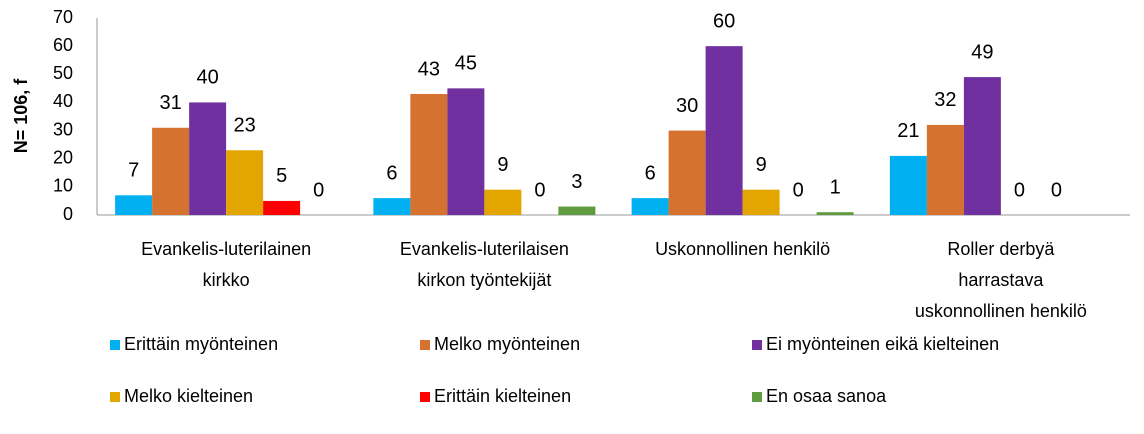  What do you see at coordinates (63, 101) in the screenshot?
I see `y-tick-label: 40` at bounding box center [63, 101].